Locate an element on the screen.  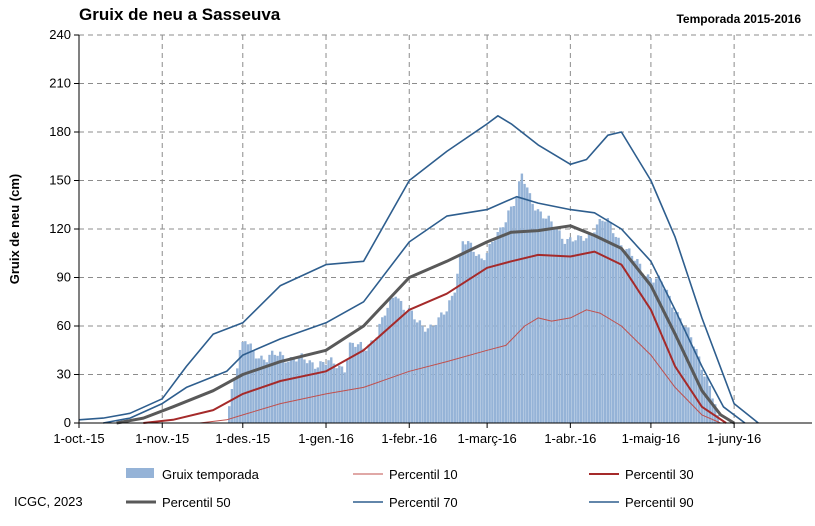
y-tick-label: 210 is located at coordinates (60, 83).